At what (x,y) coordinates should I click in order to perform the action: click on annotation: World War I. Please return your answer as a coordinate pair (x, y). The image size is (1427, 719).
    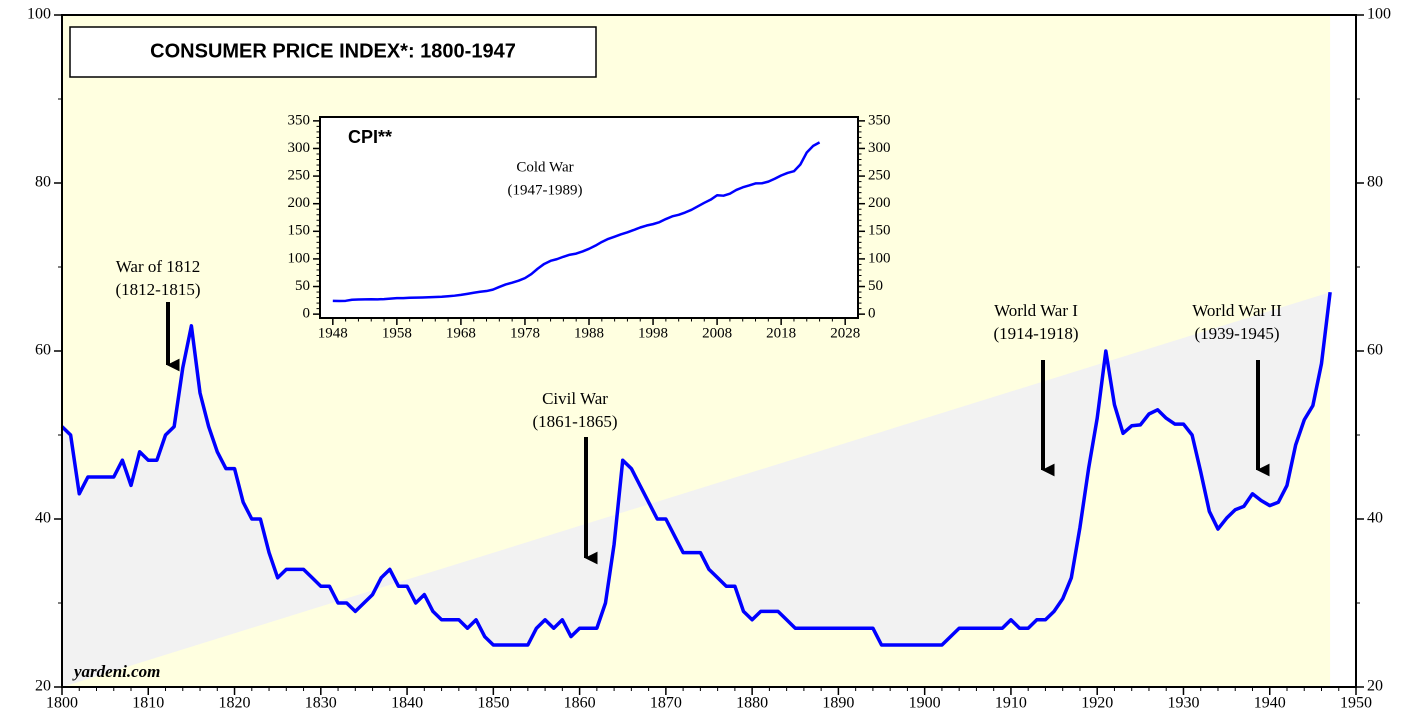
    Looking at the image, I should click on (1036, 310).